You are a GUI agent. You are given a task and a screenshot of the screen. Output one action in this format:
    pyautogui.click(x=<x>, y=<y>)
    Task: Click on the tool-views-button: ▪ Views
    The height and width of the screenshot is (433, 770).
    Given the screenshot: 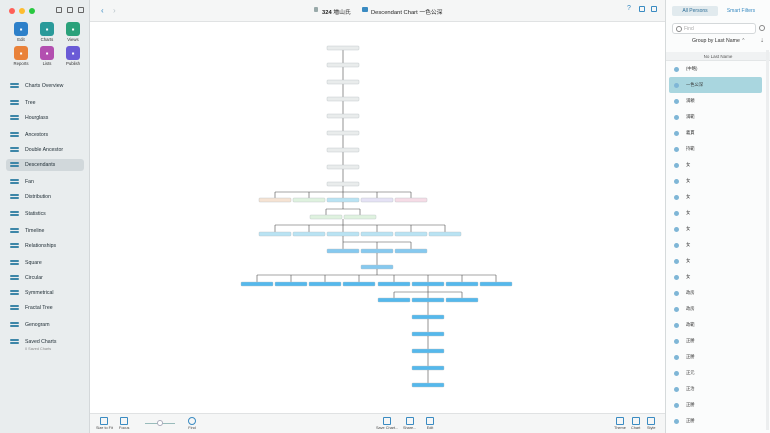 What is the action you would take?
    pyautogui.click(x=73, y=32)
    